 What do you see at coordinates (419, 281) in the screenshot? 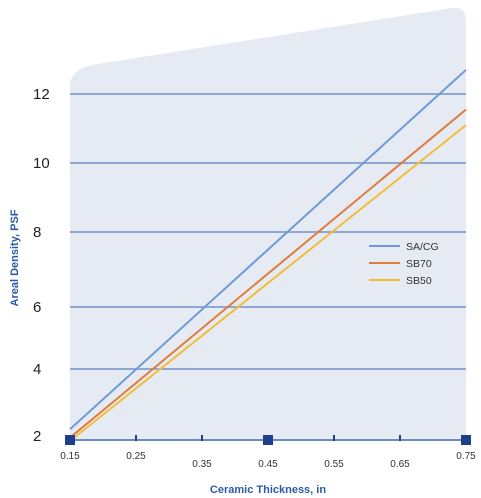
I see `legend-label: SB50` at bounding box center [419, 281].